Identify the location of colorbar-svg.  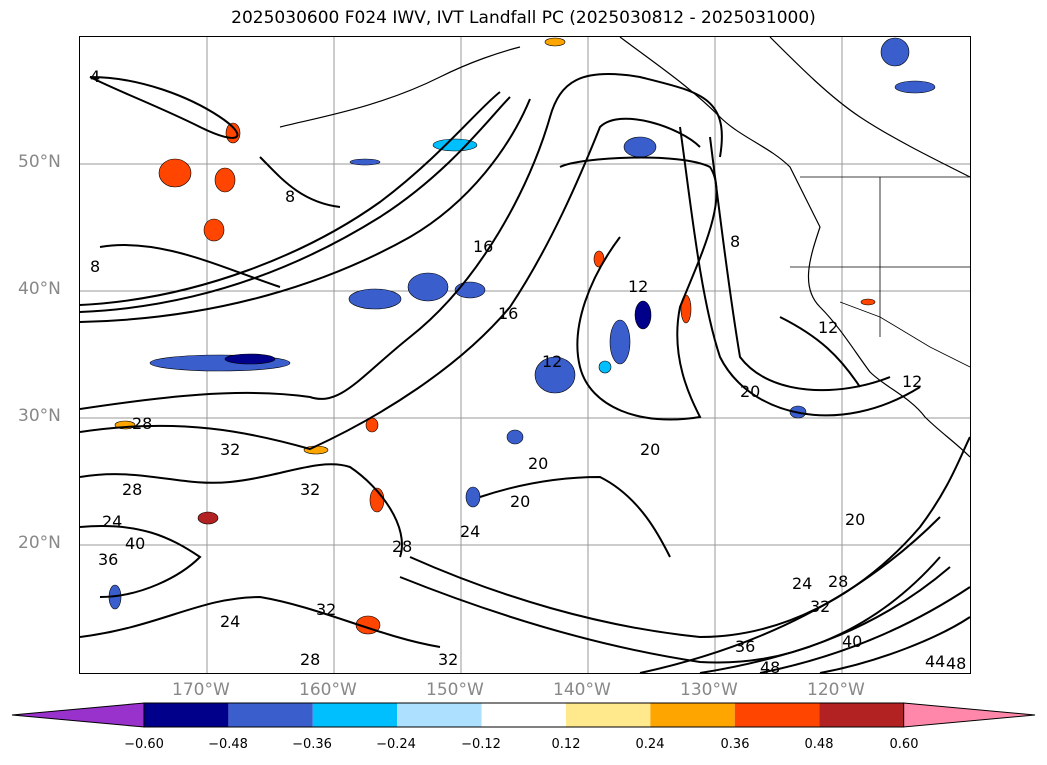
(523, 715).